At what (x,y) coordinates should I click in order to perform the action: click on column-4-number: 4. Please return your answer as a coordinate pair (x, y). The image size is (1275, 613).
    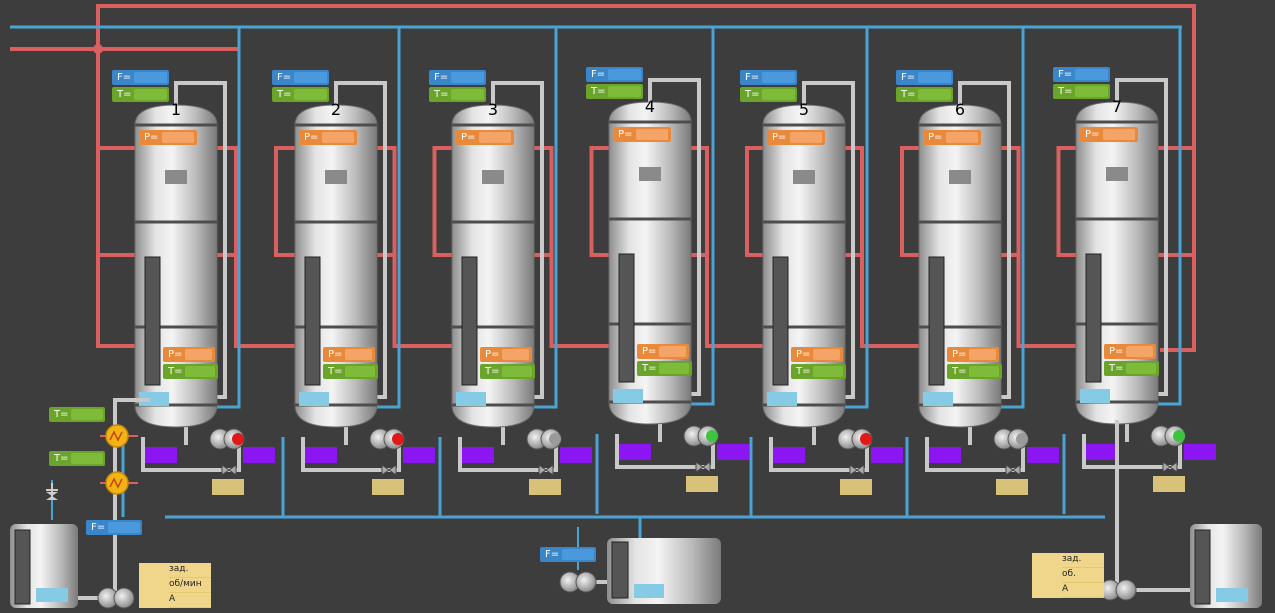
    Looking at the image, I should click on (650, 106).